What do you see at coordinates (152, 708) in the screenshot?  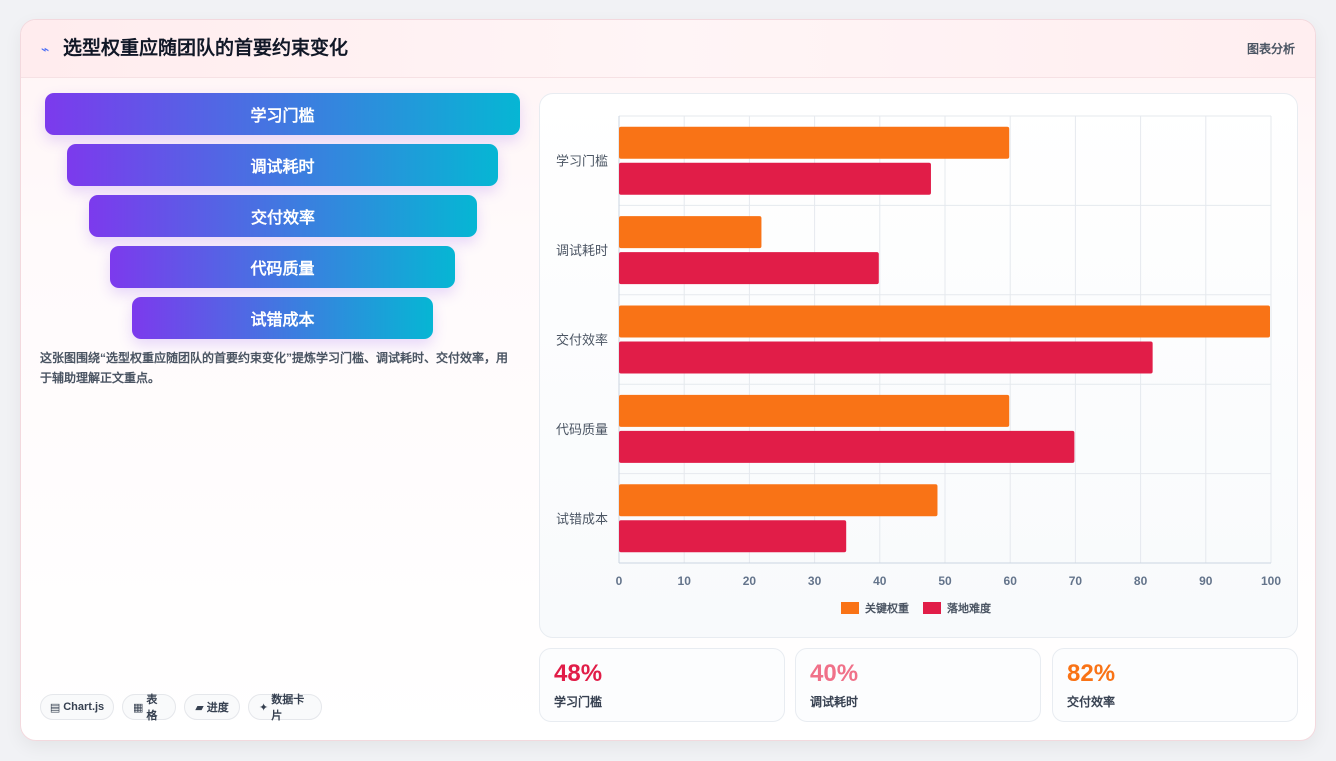 I see `chip-label: 表格` at bounding box center [152, 708].